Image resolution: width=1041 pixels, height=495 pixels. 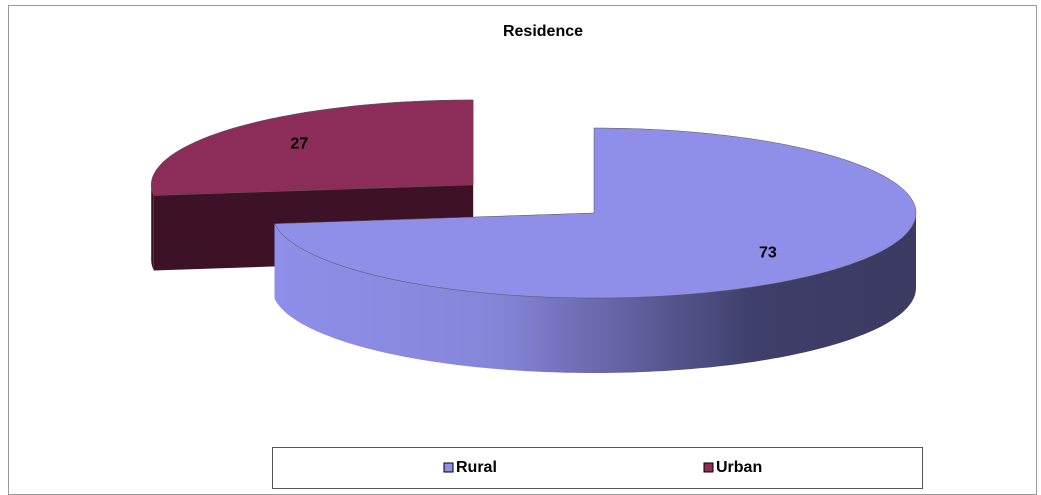 What do you see at coordinates (768, 253) in the screenshot?
I see `data-label: 73` at bounding box center [768, 253].